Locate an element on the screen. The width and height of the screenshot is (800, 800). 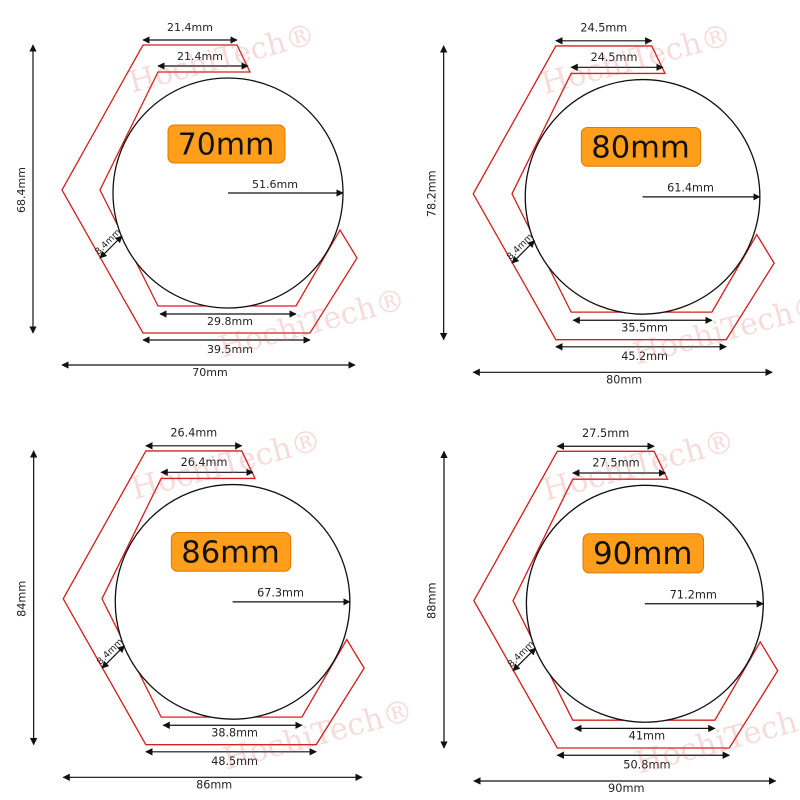
size-label: 90mm is located at coordinates (642, 554).